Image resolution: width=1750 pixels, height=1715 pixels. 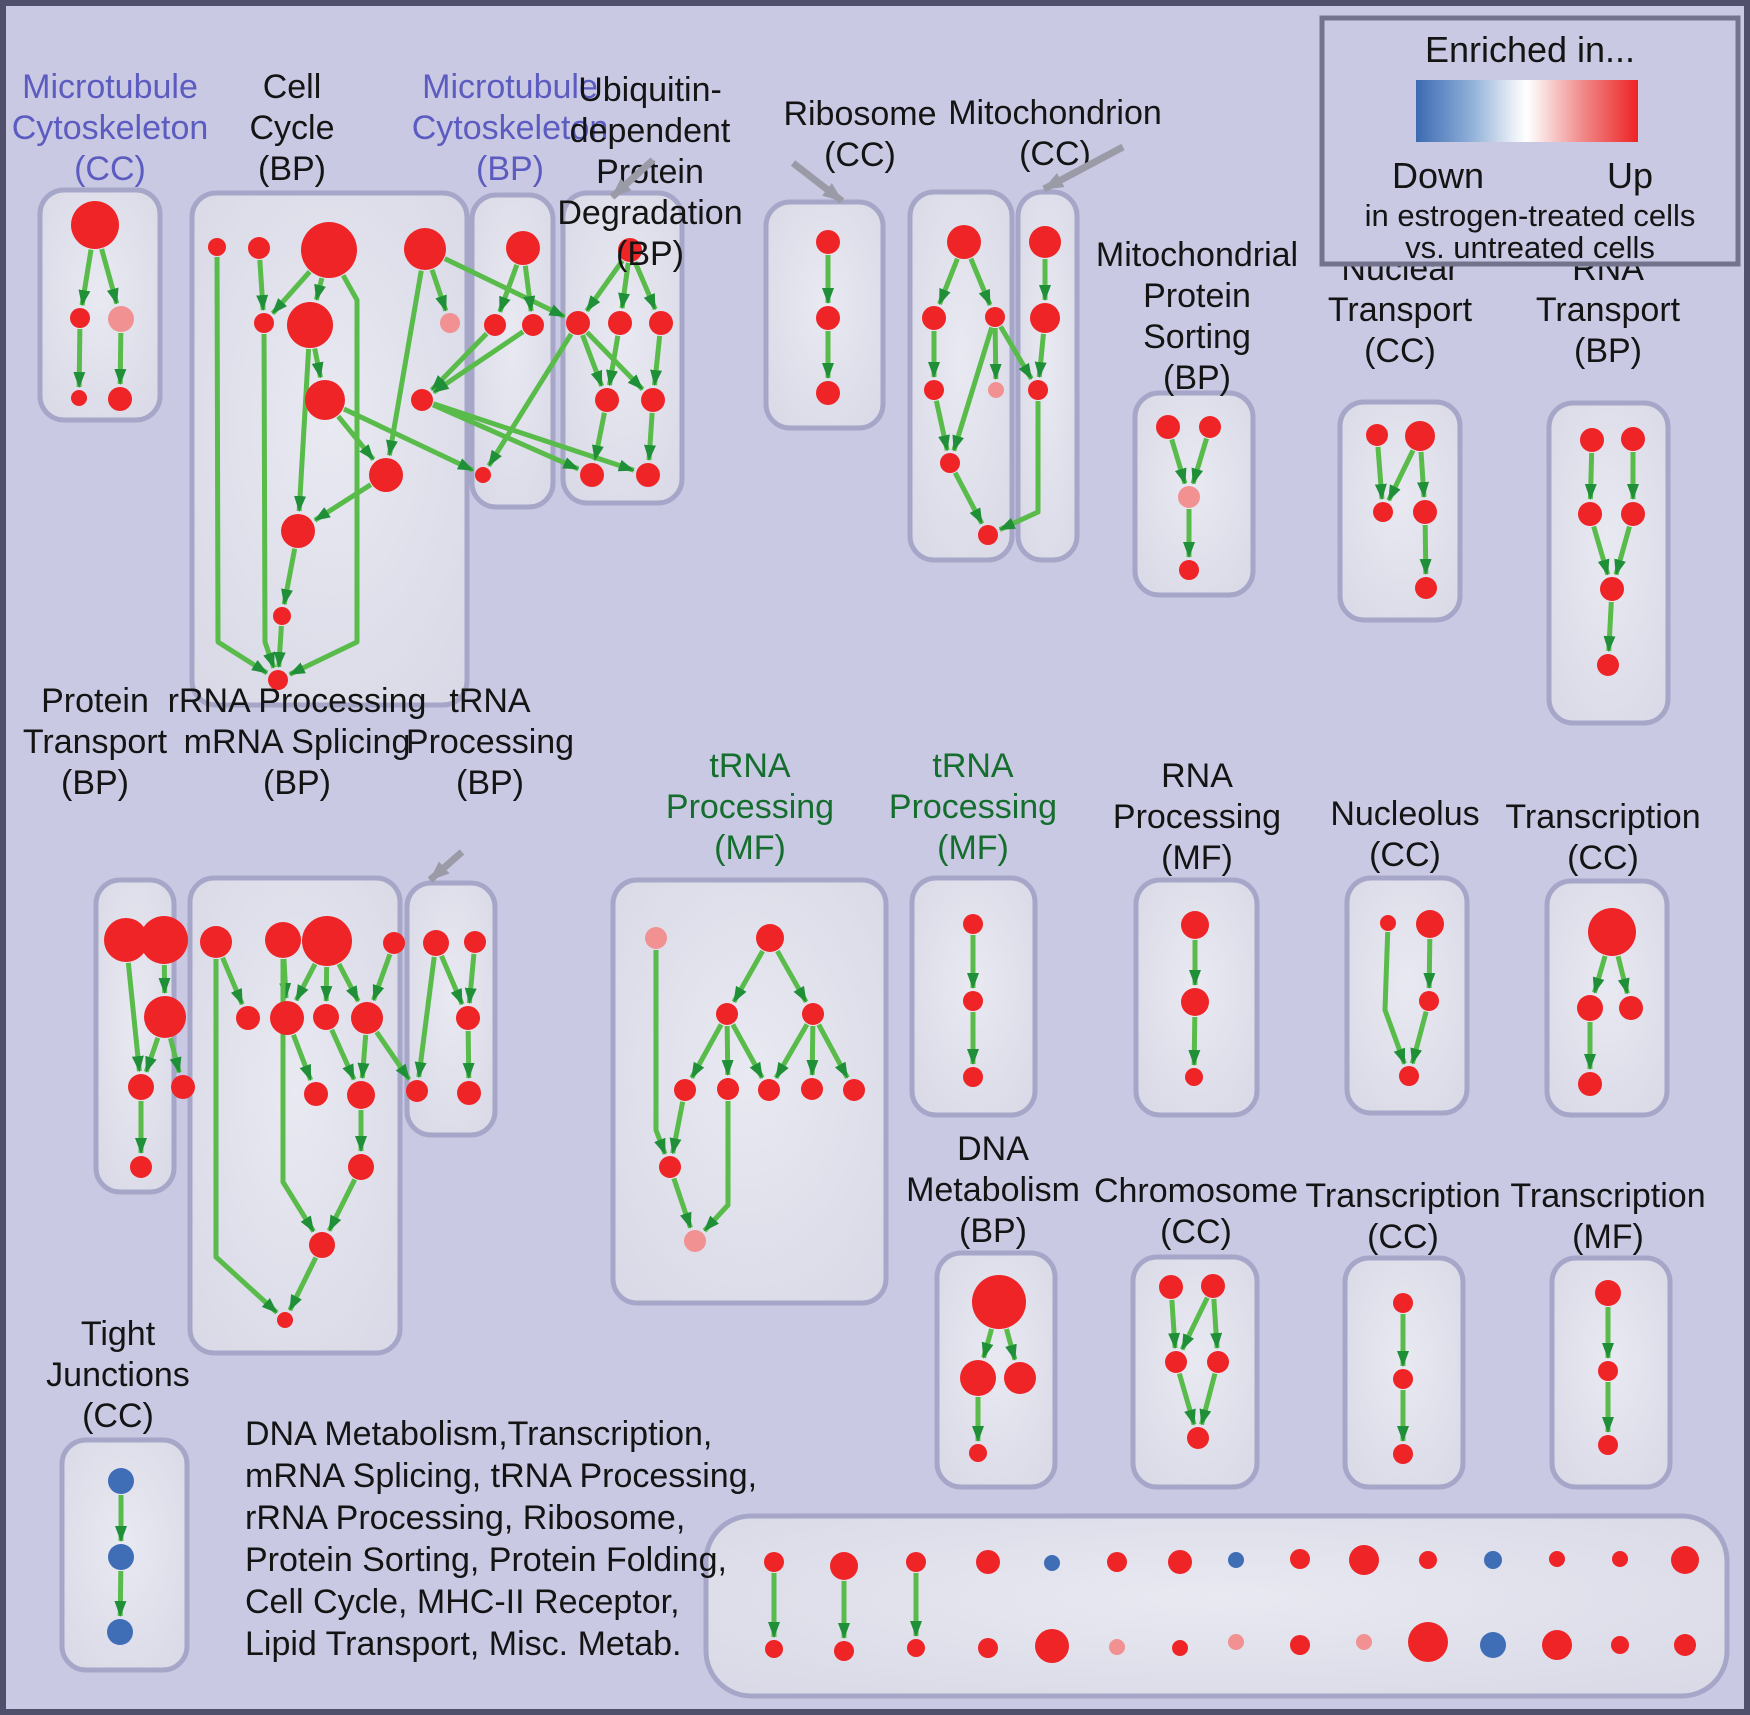 What do you see at coordinates (682, 1203) in the screenshot?
I see `edge-o10-o11` at bounding box center [682, 1203].